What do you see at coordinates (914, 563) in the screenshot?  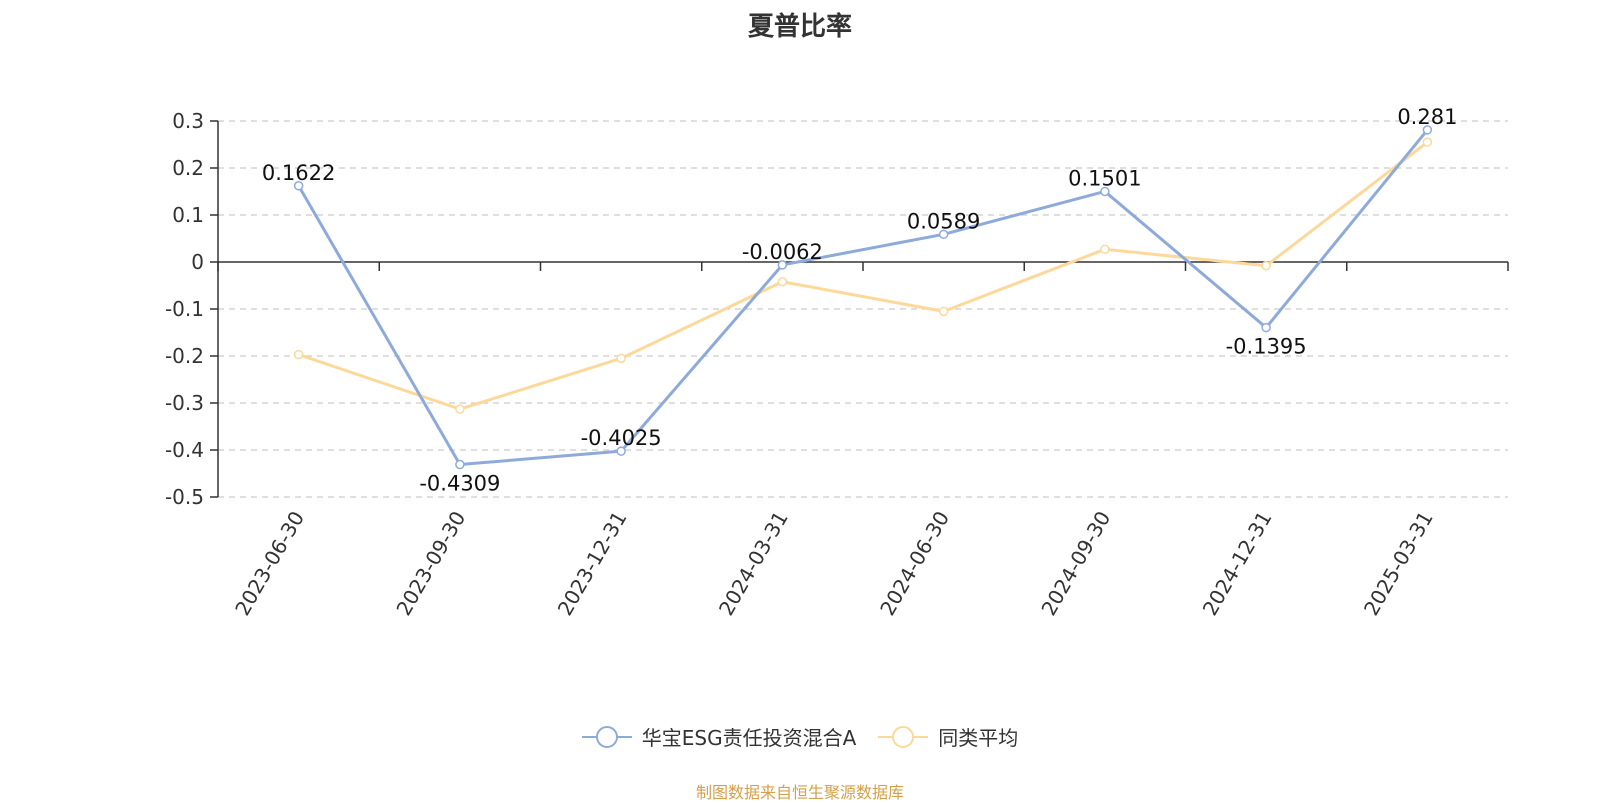 I see `x-tick-label: 2024-06-30` at bounding box center [914, 563].